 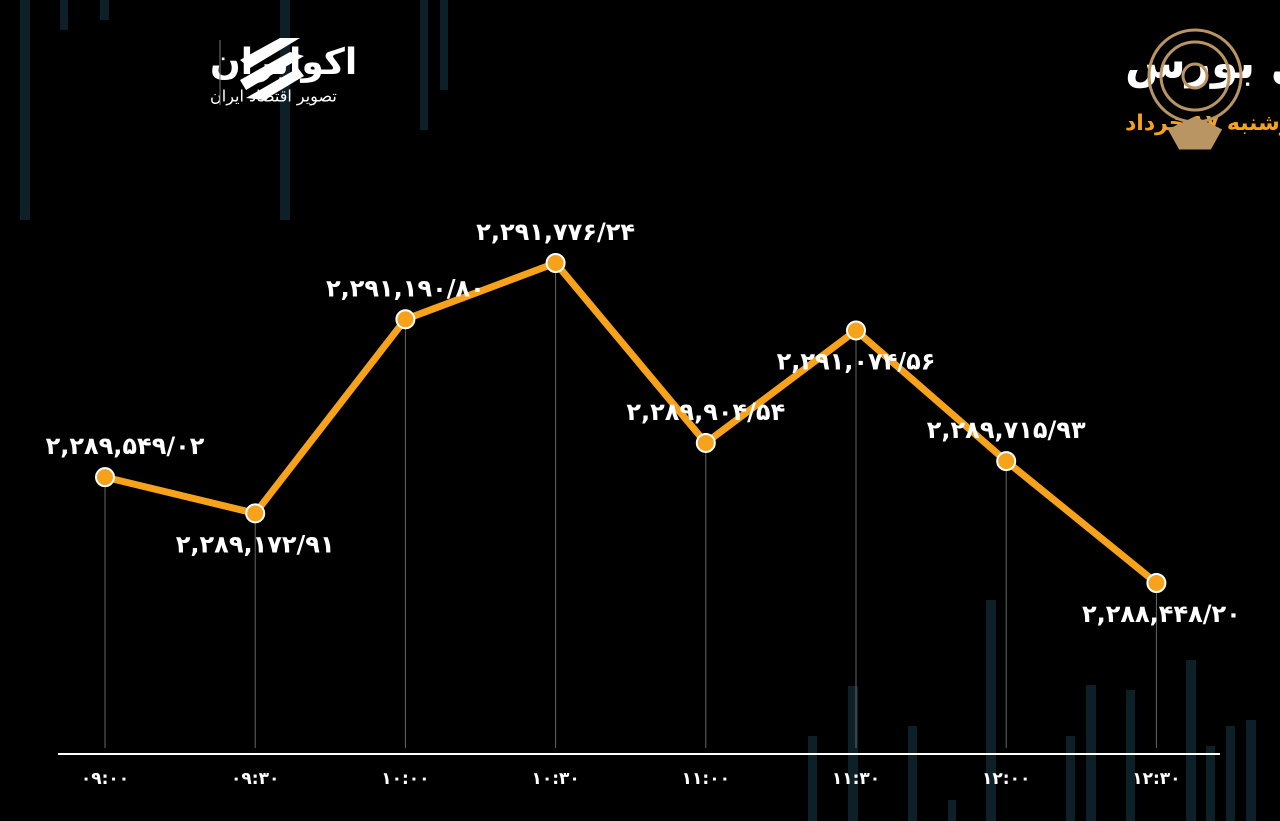 I want to click on value-label: ۲,۲۹۱,۷۷۶/۲۴, so click(x=555, y=232).